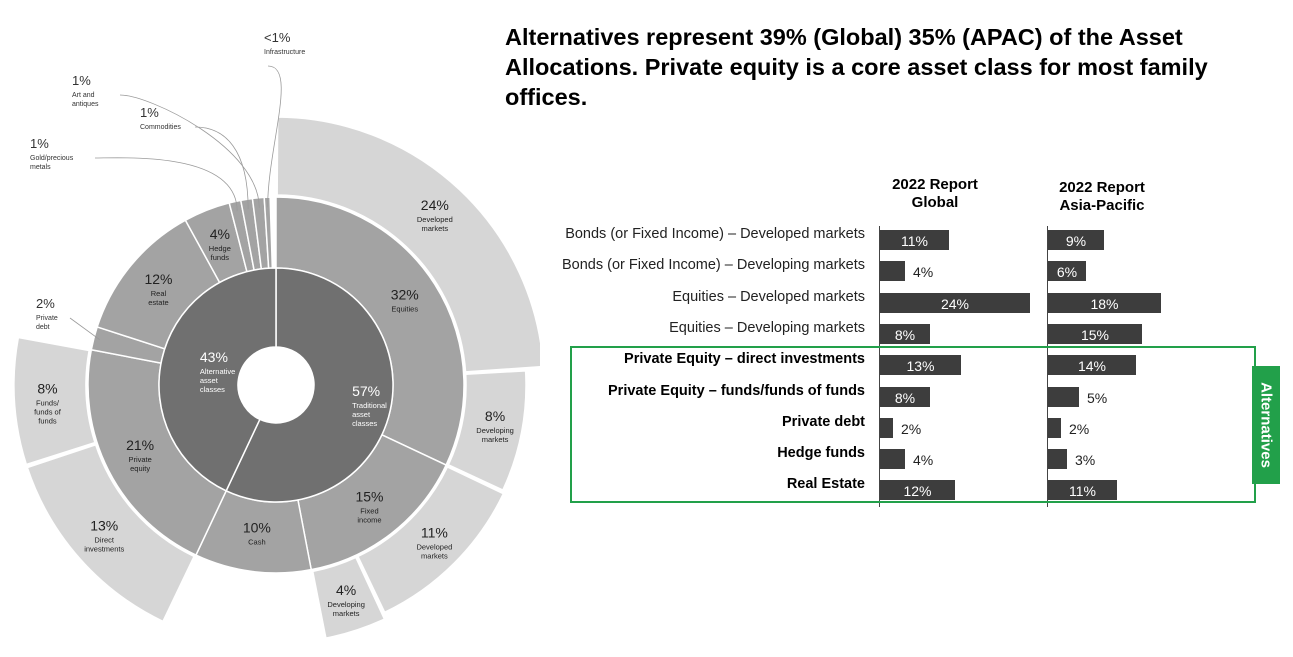 The width and height of the screenshot is (1293, 657). I want to click on alternatives-highlight-box, so click(913, 424).